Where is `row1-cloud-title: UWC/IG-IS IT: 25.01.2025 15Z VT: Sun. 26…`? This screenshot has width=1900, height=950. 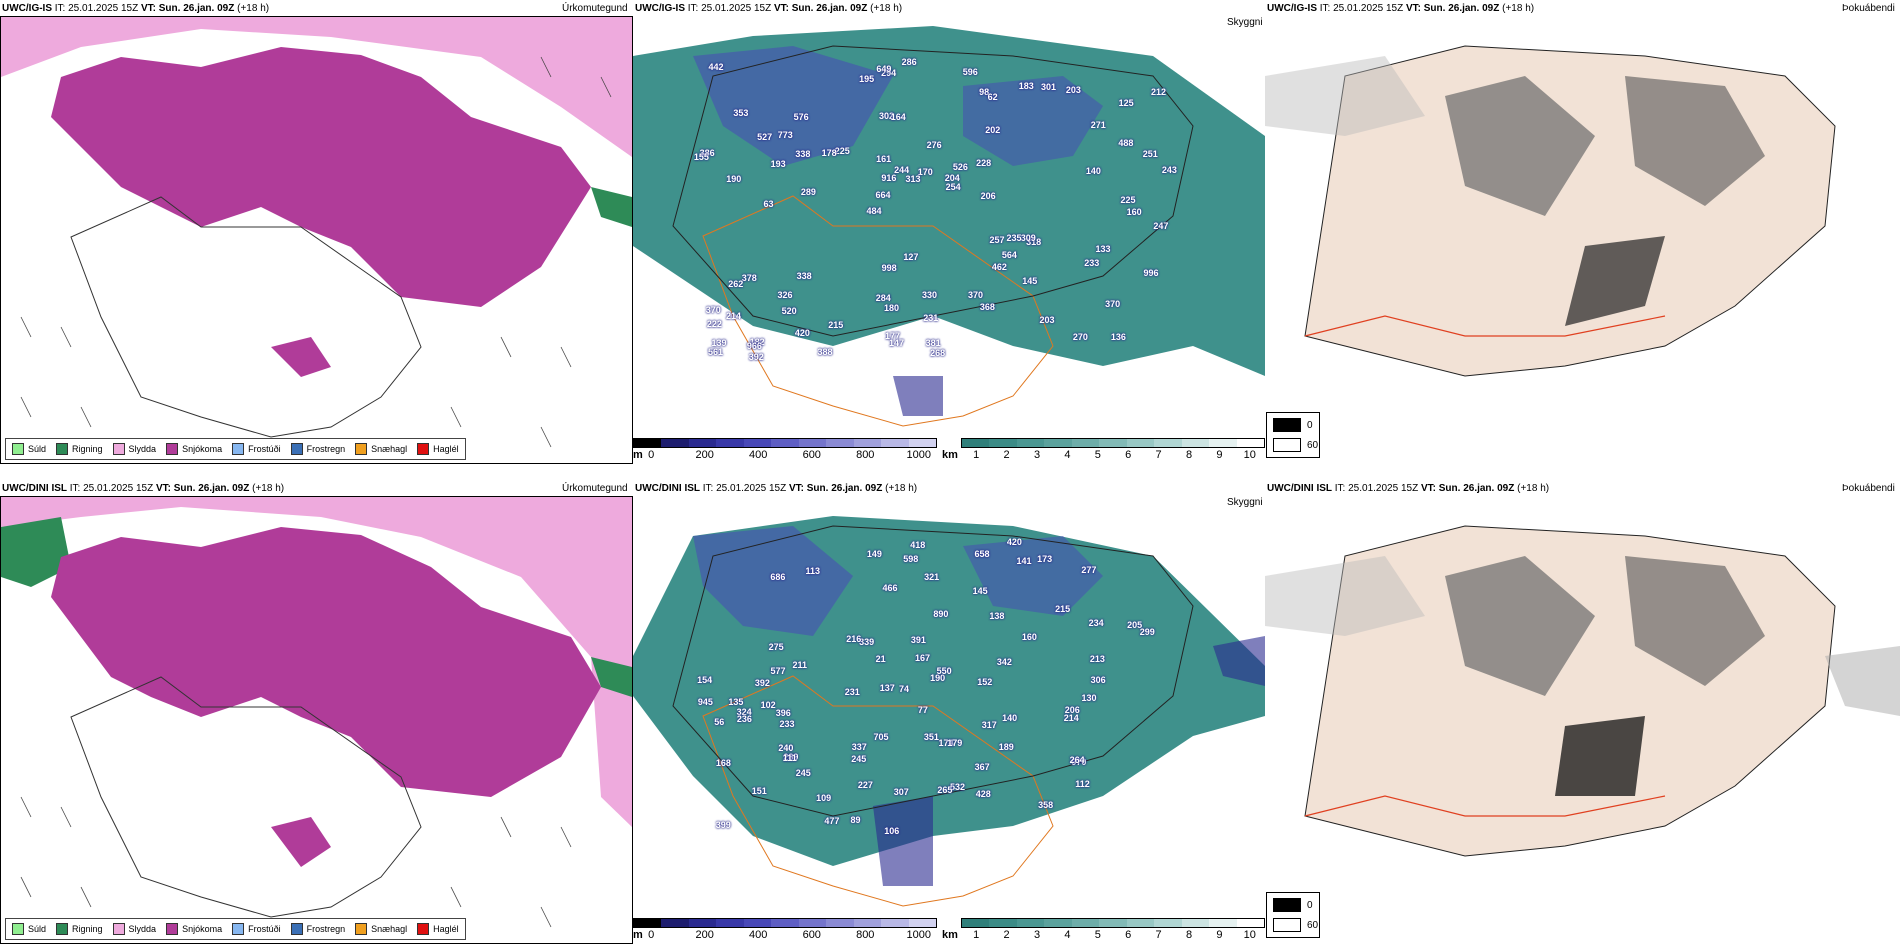 row1-cloud-title: UWC/IG-IS IT: 25.01.2025 15Z VT: Sun. 26… is located at coordinates (768, 8).